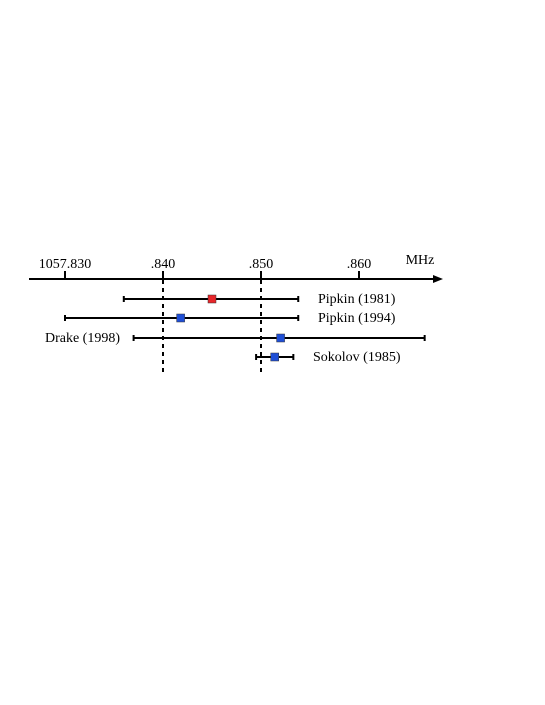  Describe the element at coordinates (420, 260) in the screenshot. I see `axis-unit-label: MHz` at that location.